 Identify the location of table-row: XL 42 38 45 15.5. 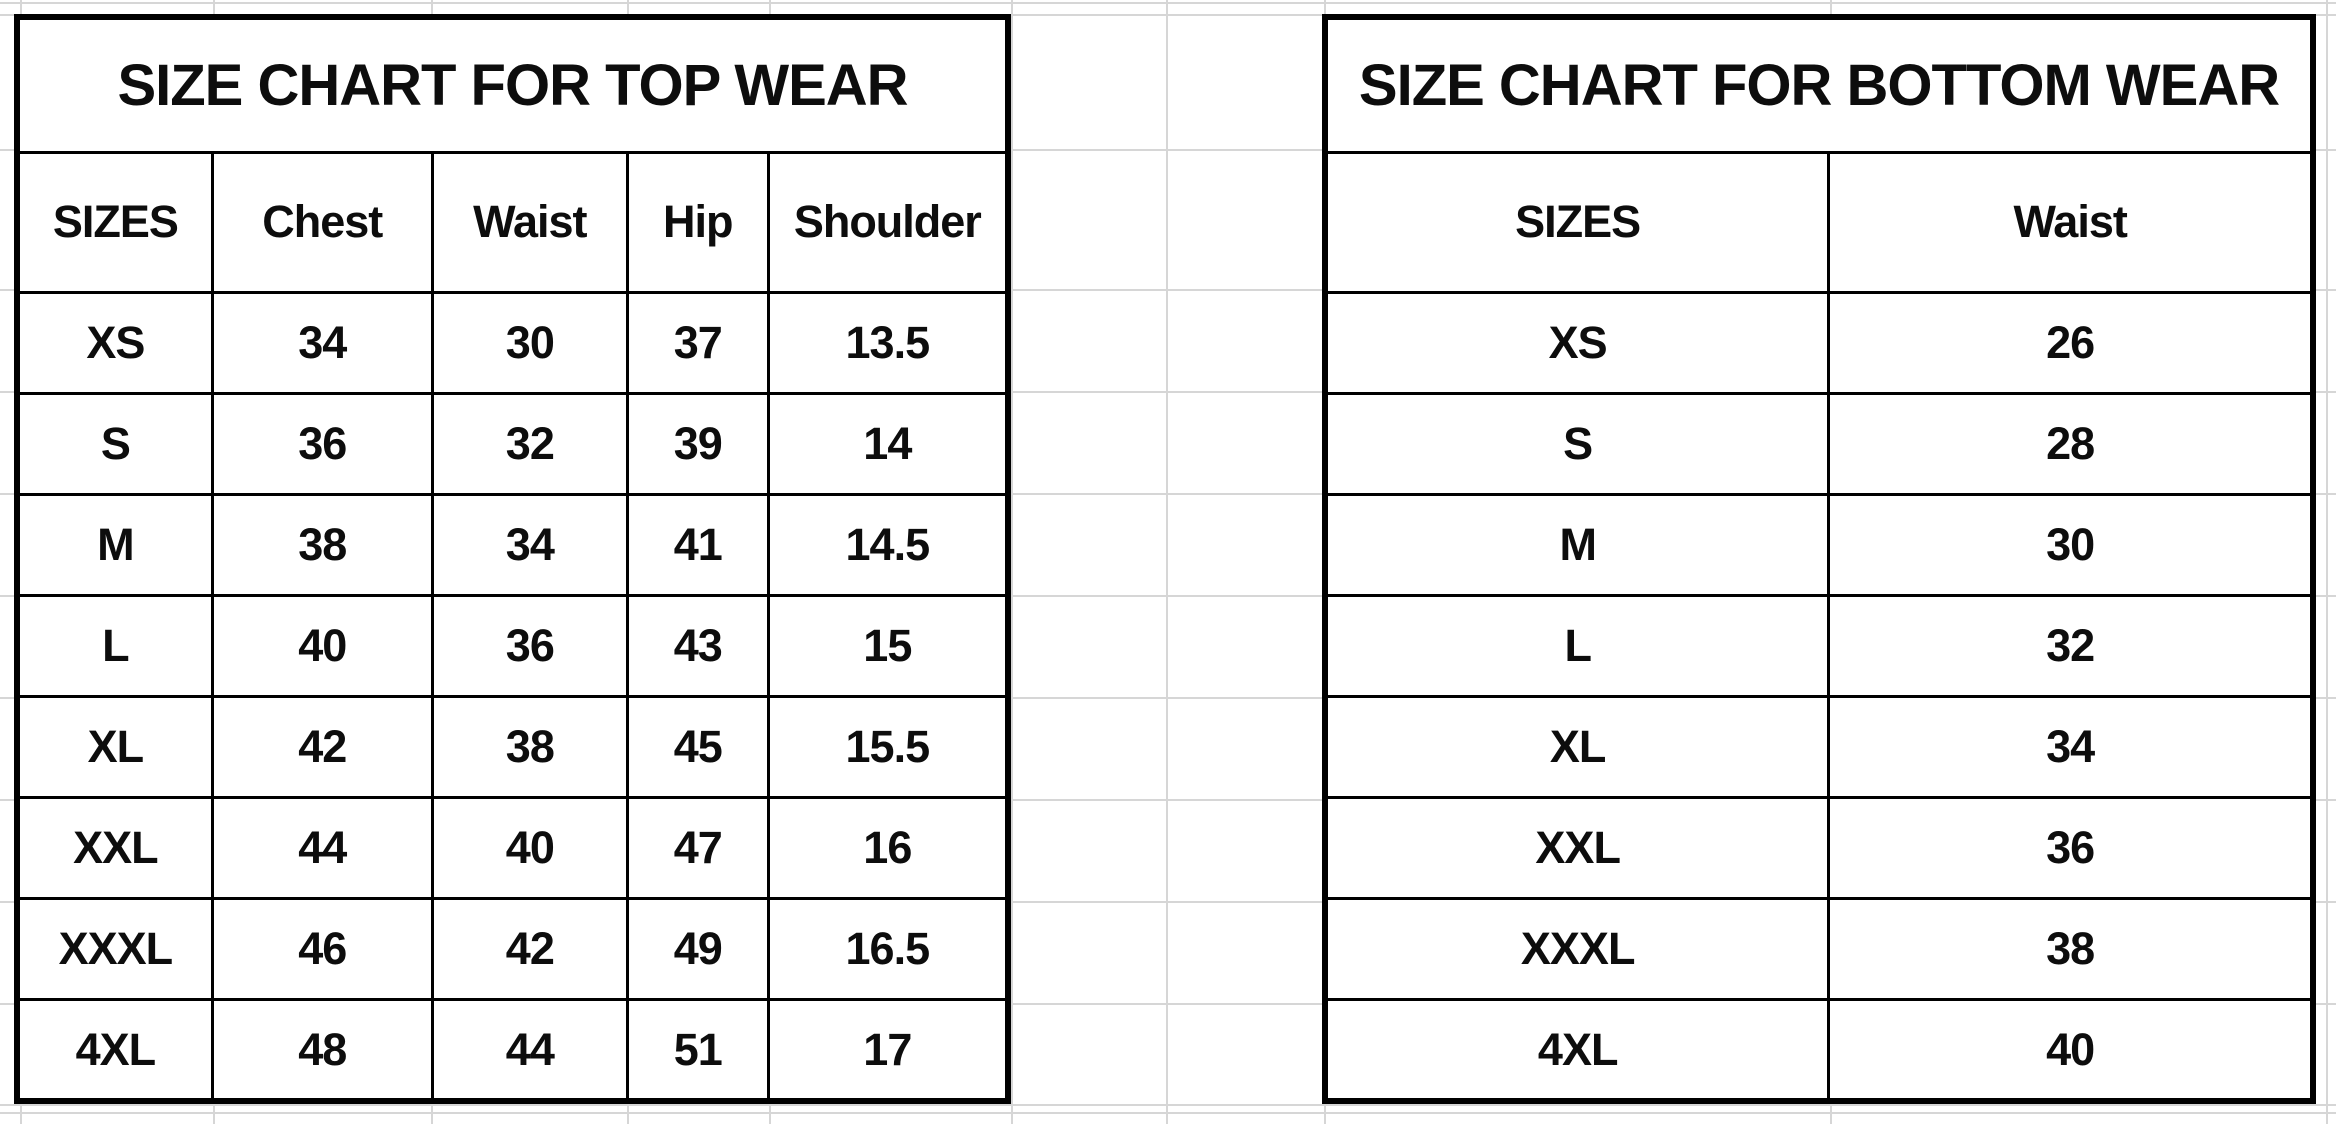
(512, 747).